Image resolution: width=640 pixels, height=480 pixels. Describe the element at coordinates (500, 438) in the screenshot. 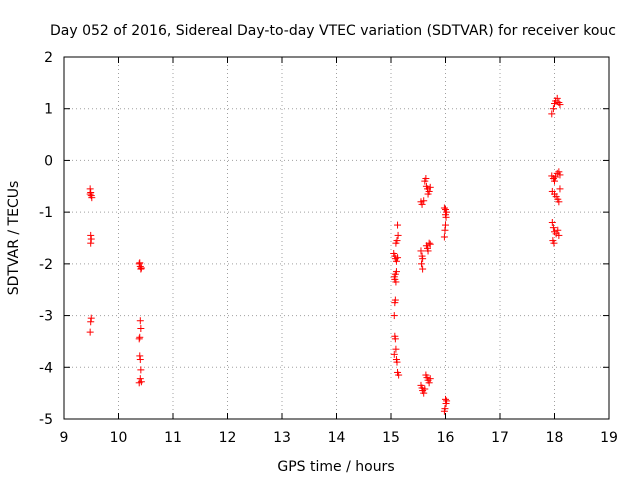

I see `x-tick-label: 17` at that location.